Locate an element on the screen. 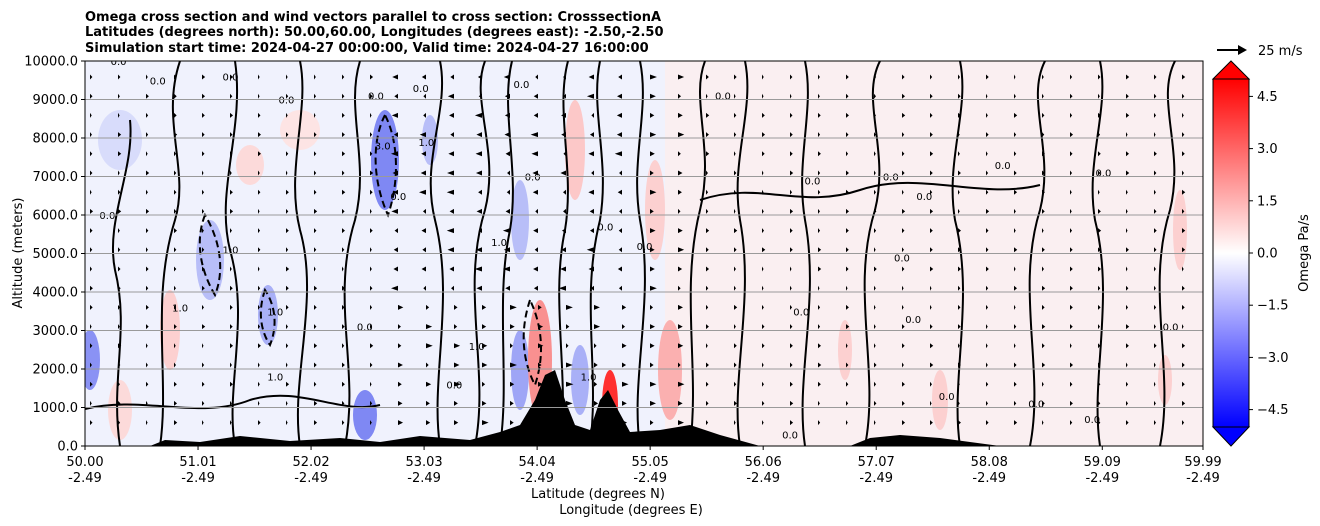  contour-label: 0.0 is located at coordinates (801, 312).